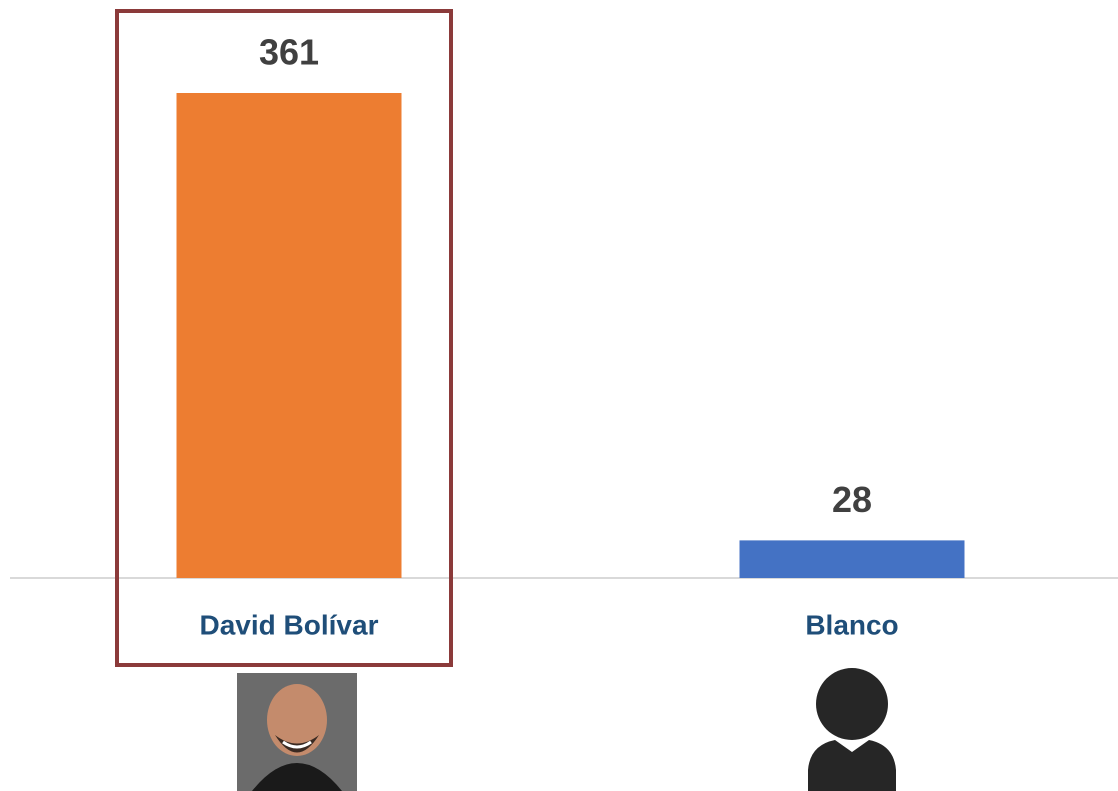 The image size is (1118, 791). What do you see at coordinates (852, 729) in the screenshot?
I see `person-icon` at bounding box center [852, 729].